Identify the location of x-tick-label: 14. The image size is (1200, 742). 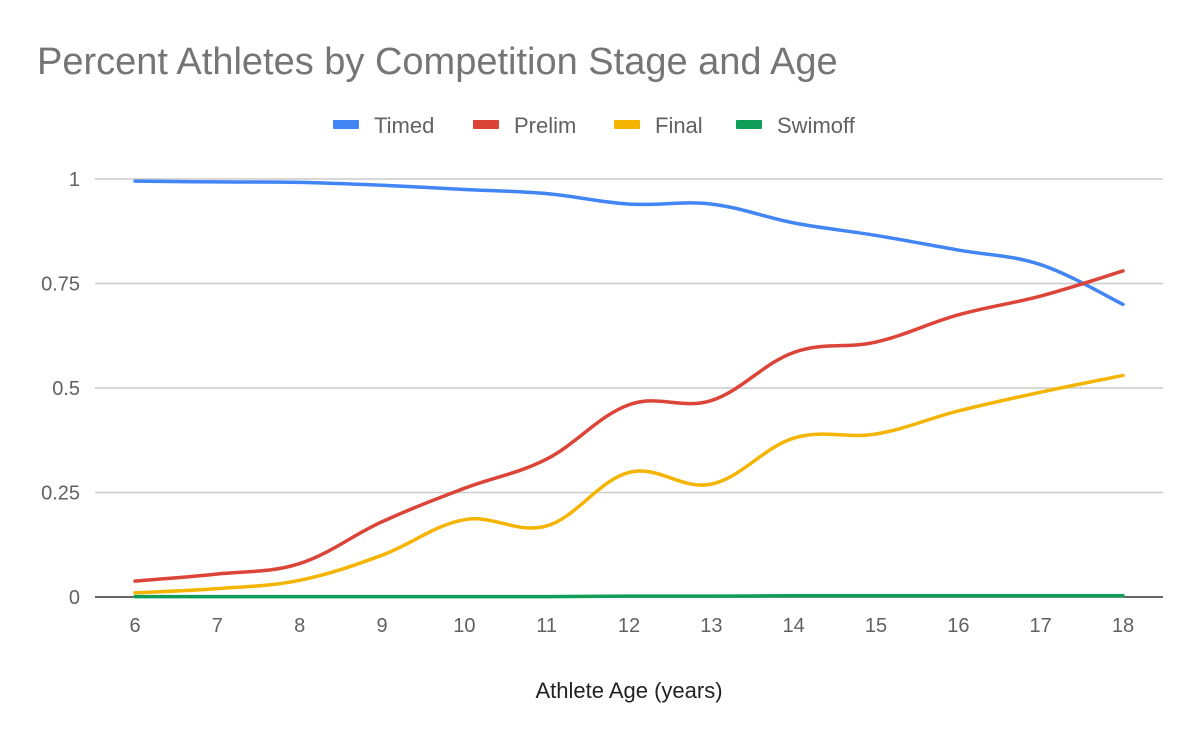
(794, 626).